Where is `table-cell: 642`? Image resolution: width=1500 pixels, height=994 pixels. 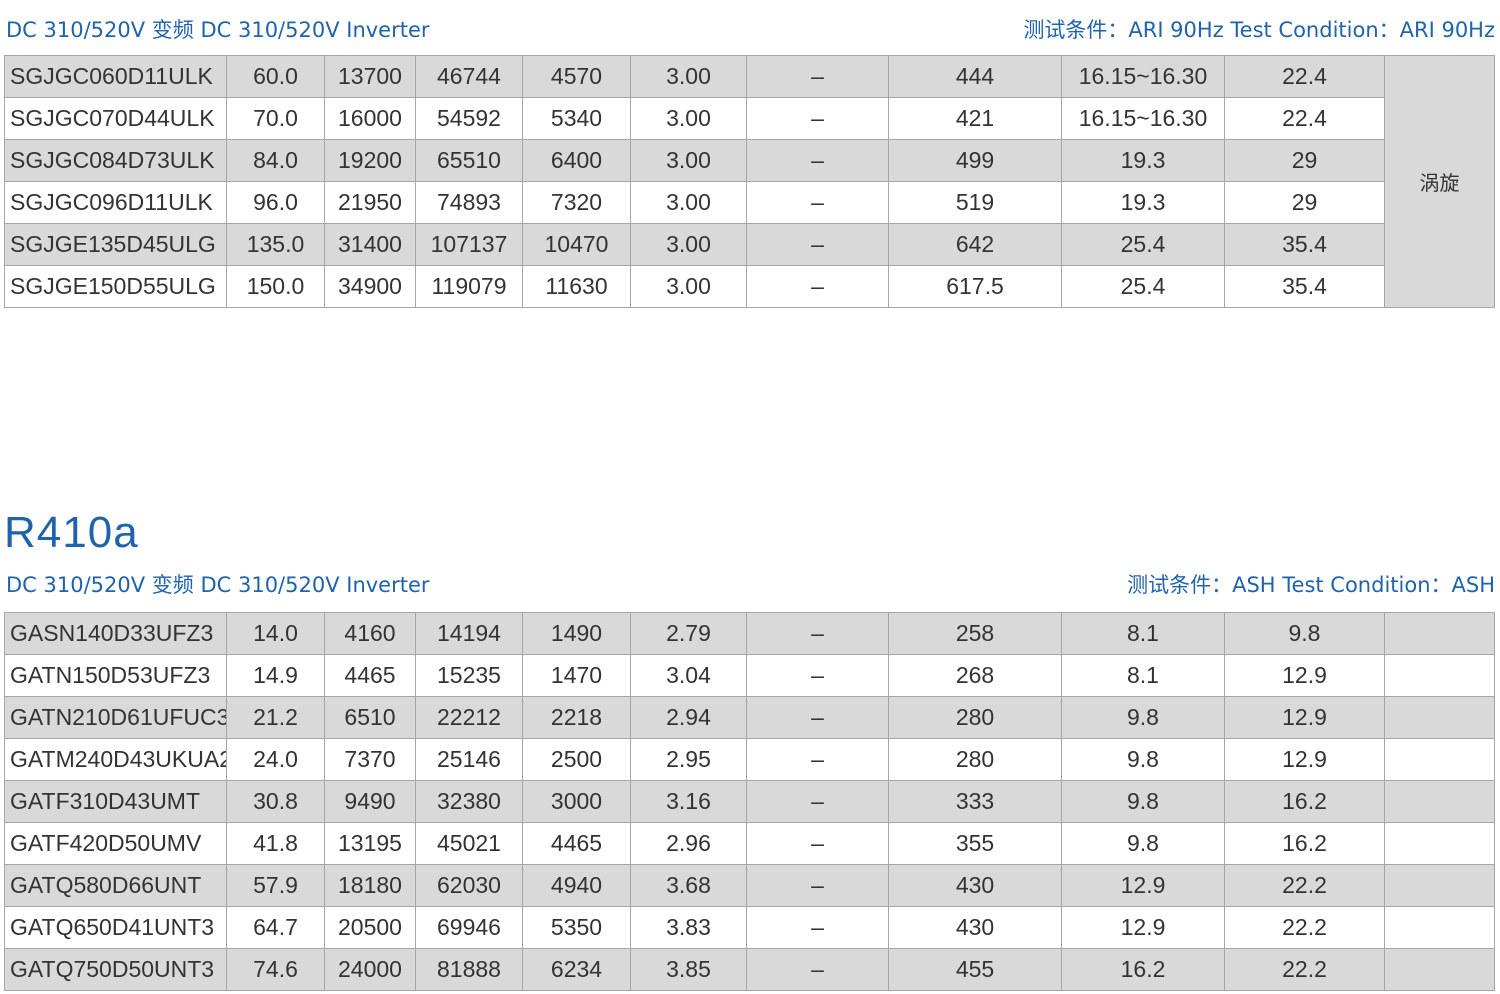
table-cell: 642 is located at coordinates (975, 244).